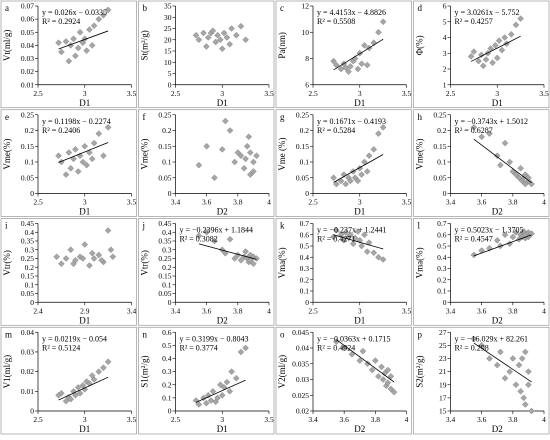 This screenshot has height=440, width=550. I want to click on equation: y = −16.029x + 82.261, so click(492, 338).